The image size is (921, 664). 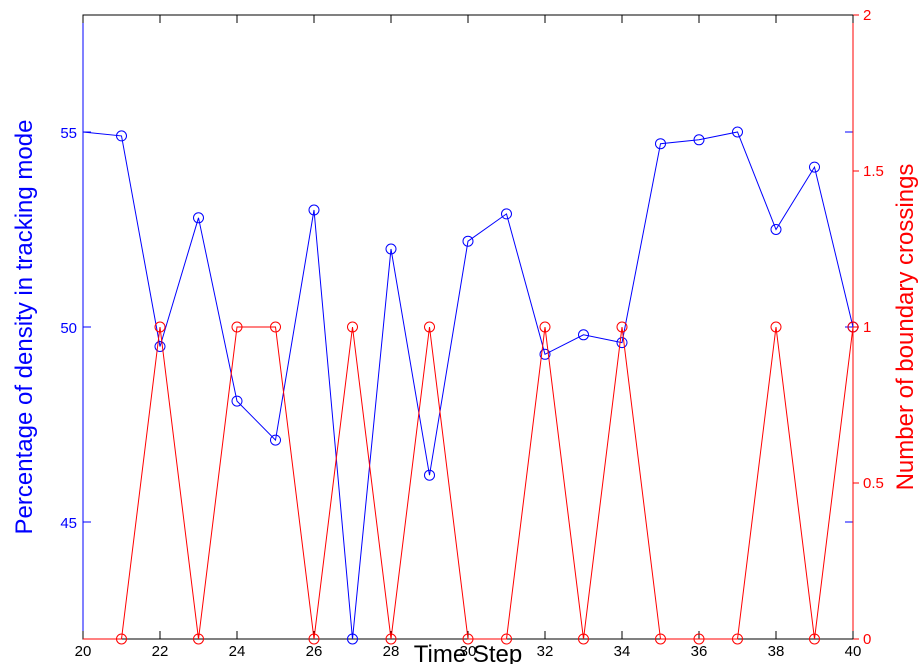 I want to click on left-tick-label: 50, so click(x=68, y=328).